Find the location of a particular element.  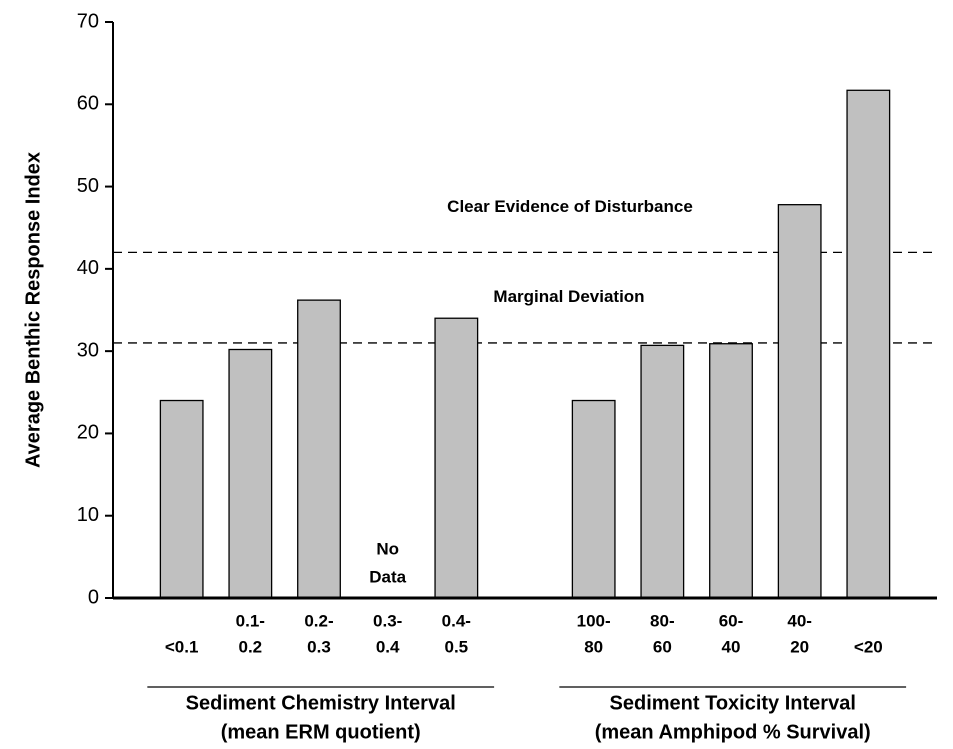

no-data-label: No is located at coordinates (387, 548).